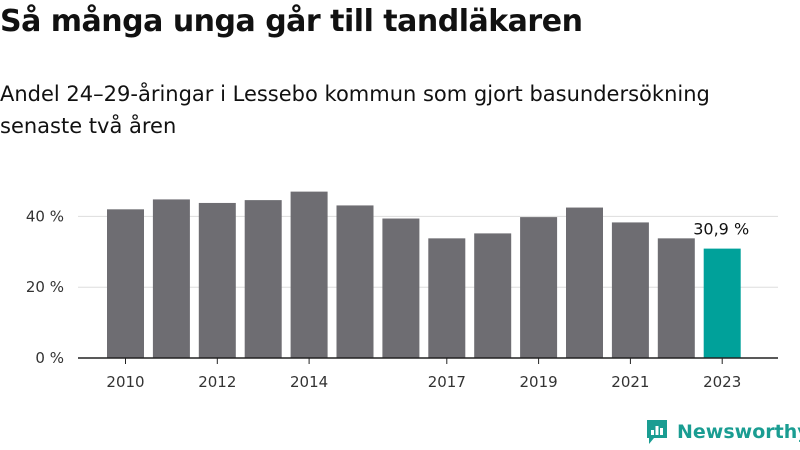  I want to click on bar-2018, so click(493, 295).